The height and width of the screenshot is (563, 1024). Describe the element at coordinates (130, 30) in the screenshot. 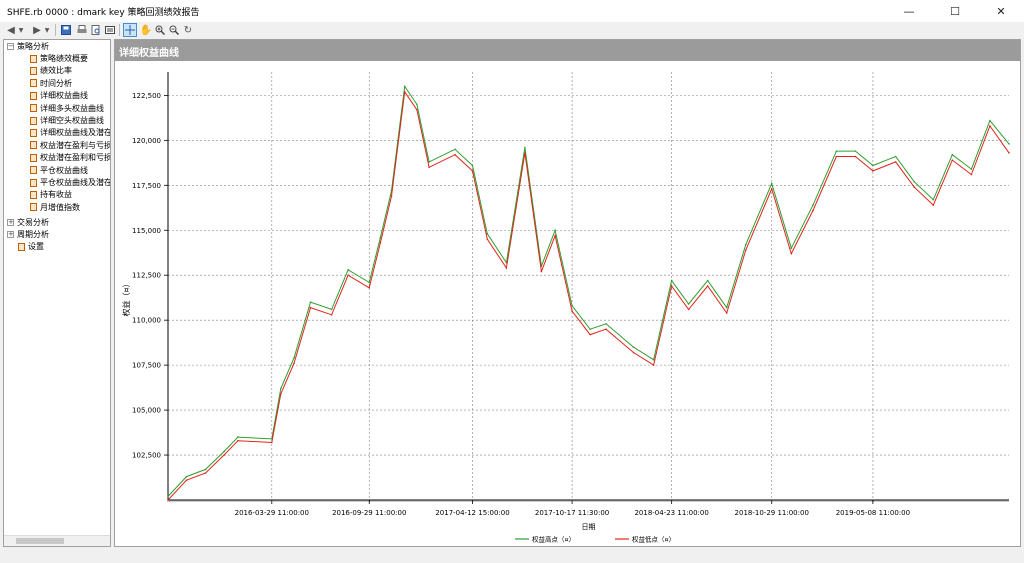

I see `crosshair-icon` at that location.